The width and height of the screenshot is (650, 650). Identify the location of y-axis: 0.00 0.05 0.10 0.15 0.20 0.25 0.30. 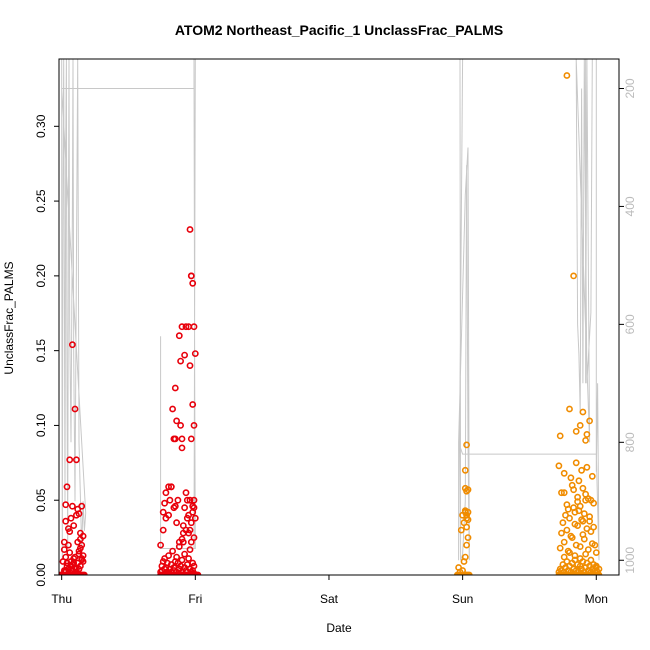
(46, 350).